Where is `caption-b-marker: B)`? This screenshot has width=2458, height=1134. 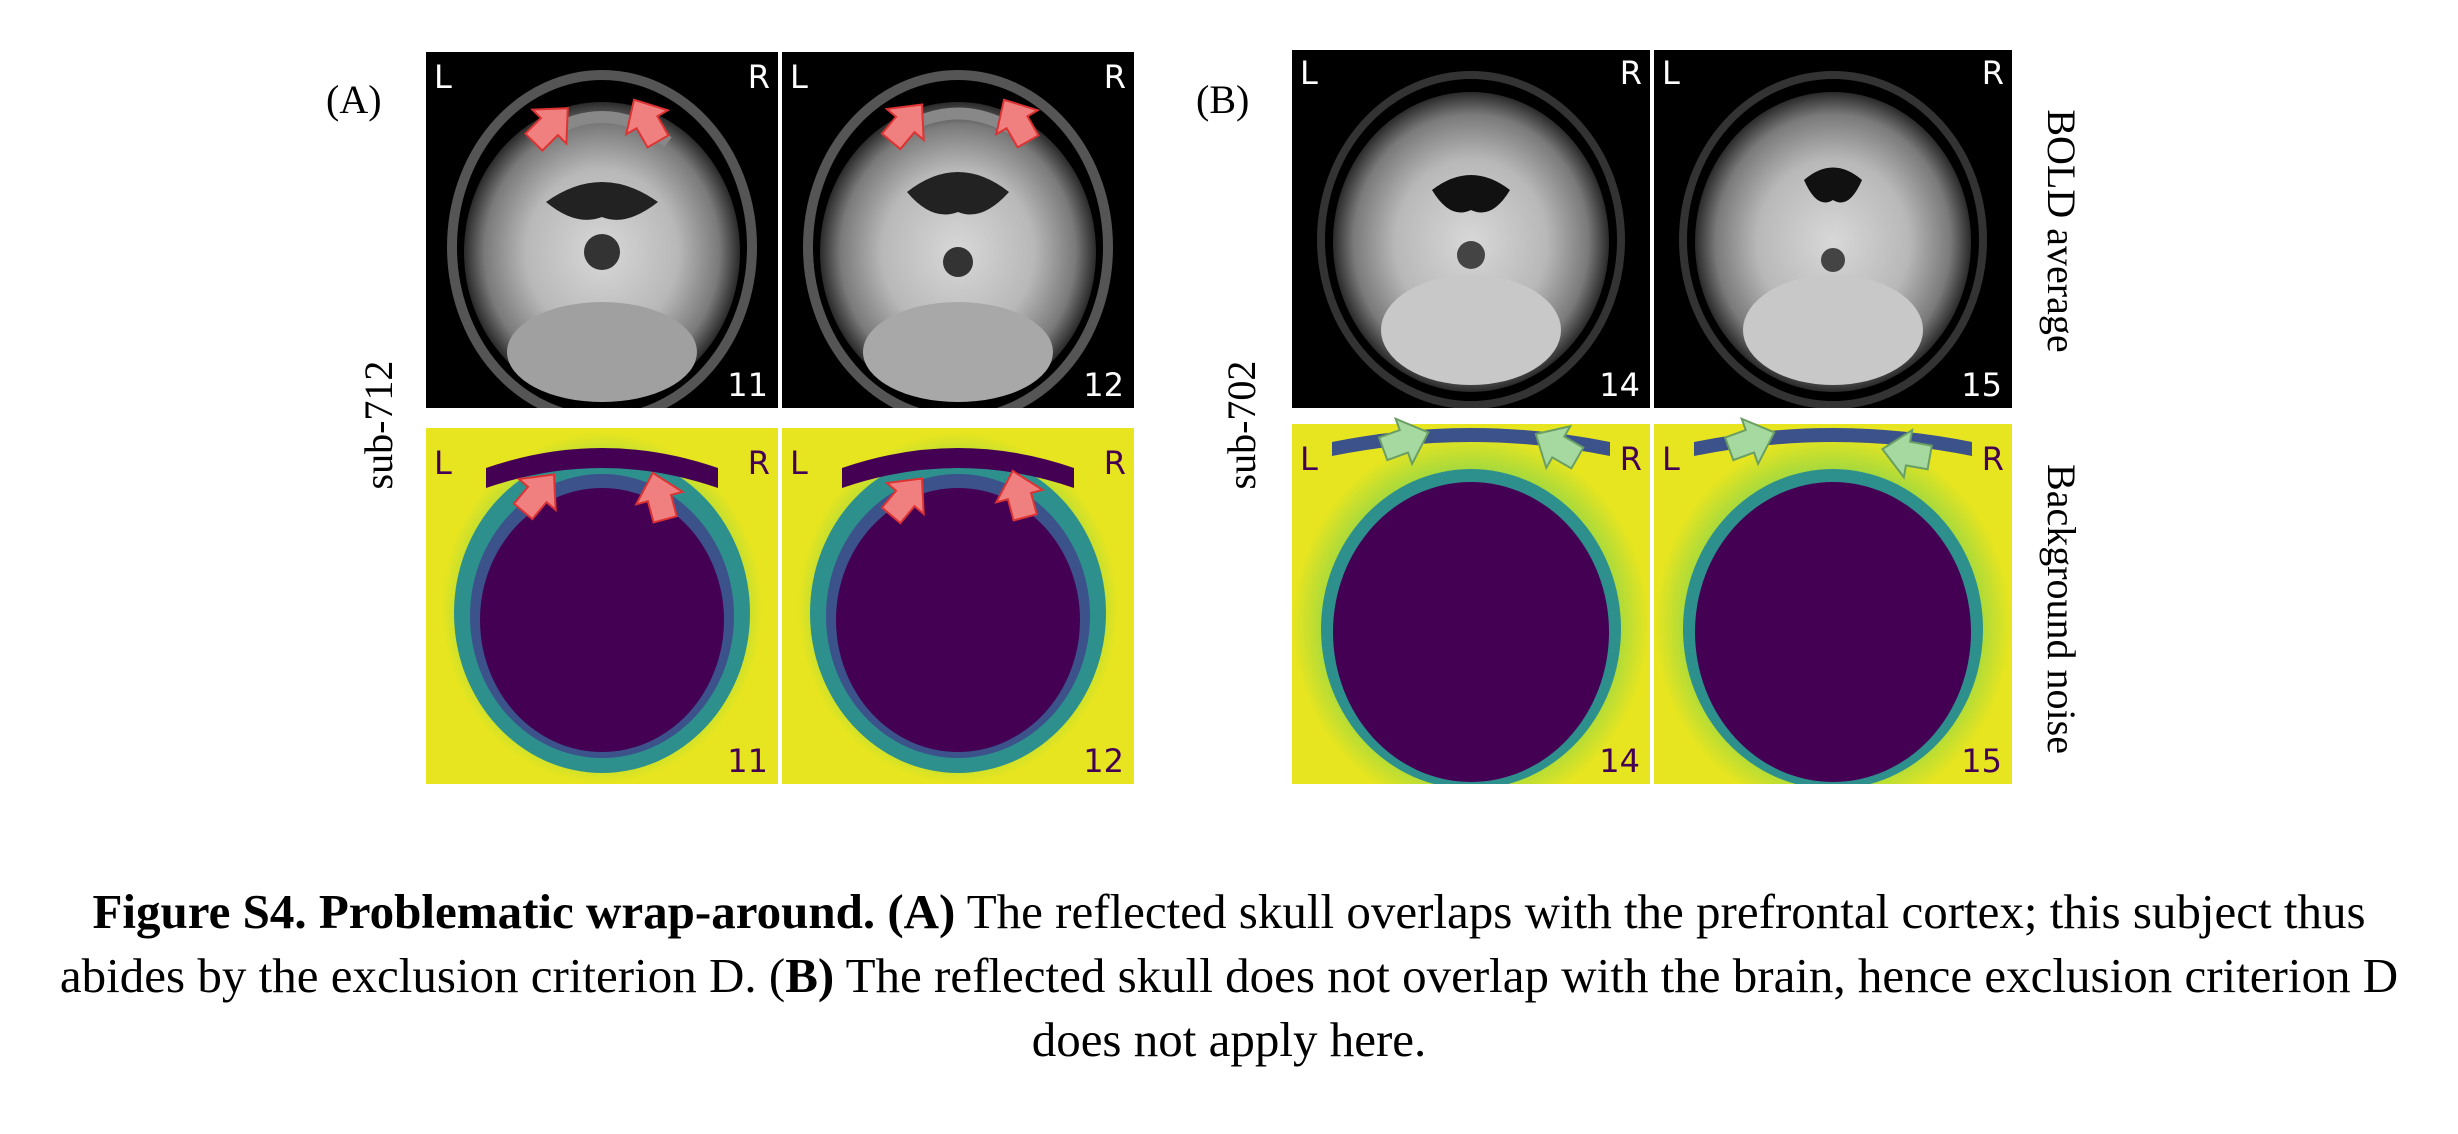 caption-b-marker: B) is located at coordinates (810, 975).